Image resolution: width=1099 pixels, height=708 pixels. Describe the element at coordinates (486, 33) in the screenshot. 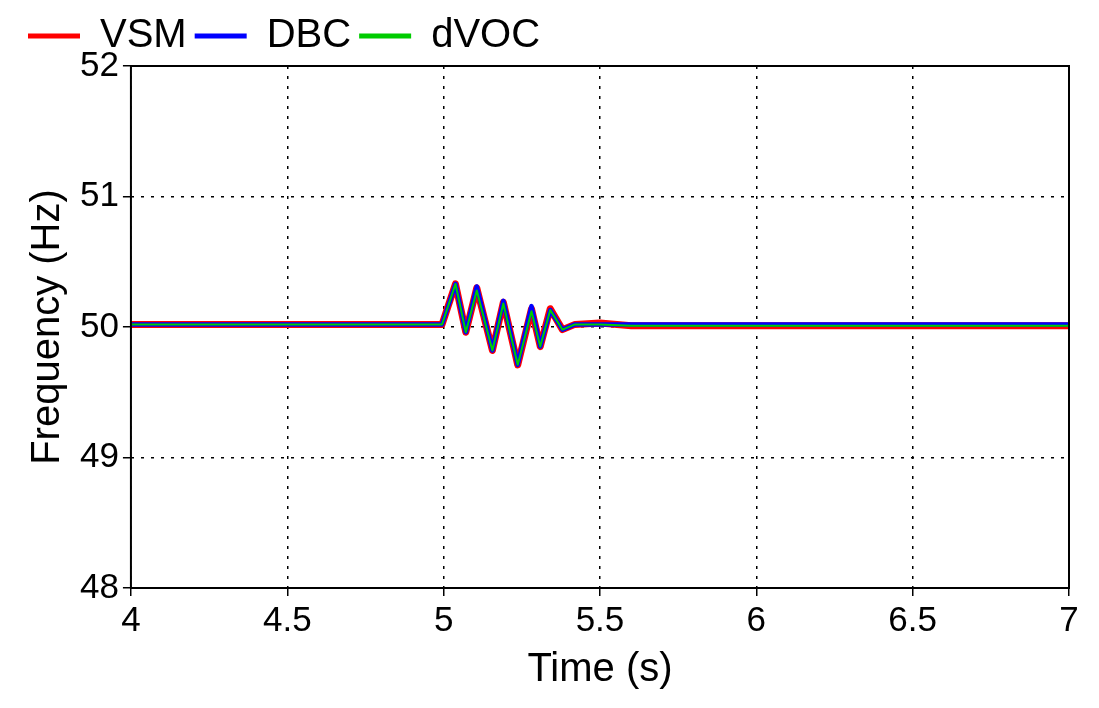

I see `legend-label: dVOC` at that location.